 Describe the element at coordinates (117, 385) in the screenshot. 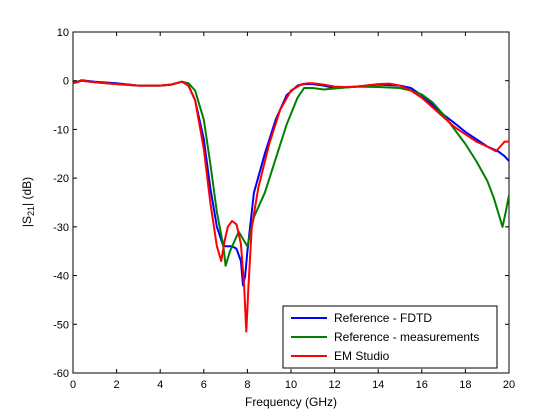

I see `x-tick-label: 2` at that location.